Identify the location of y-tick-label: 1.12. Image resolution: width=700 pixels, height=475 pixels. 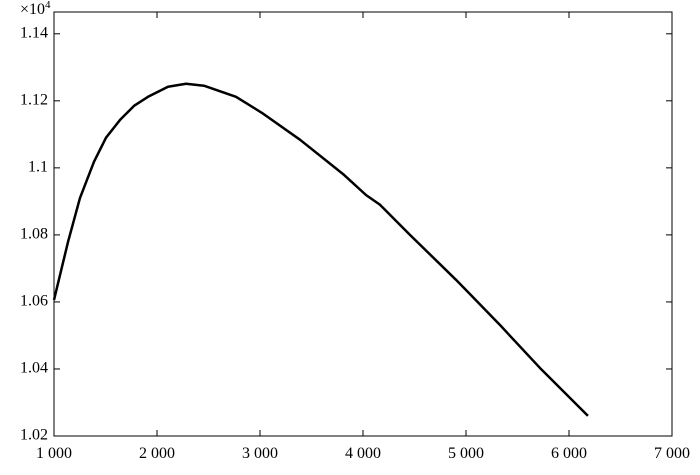
(34, 99).